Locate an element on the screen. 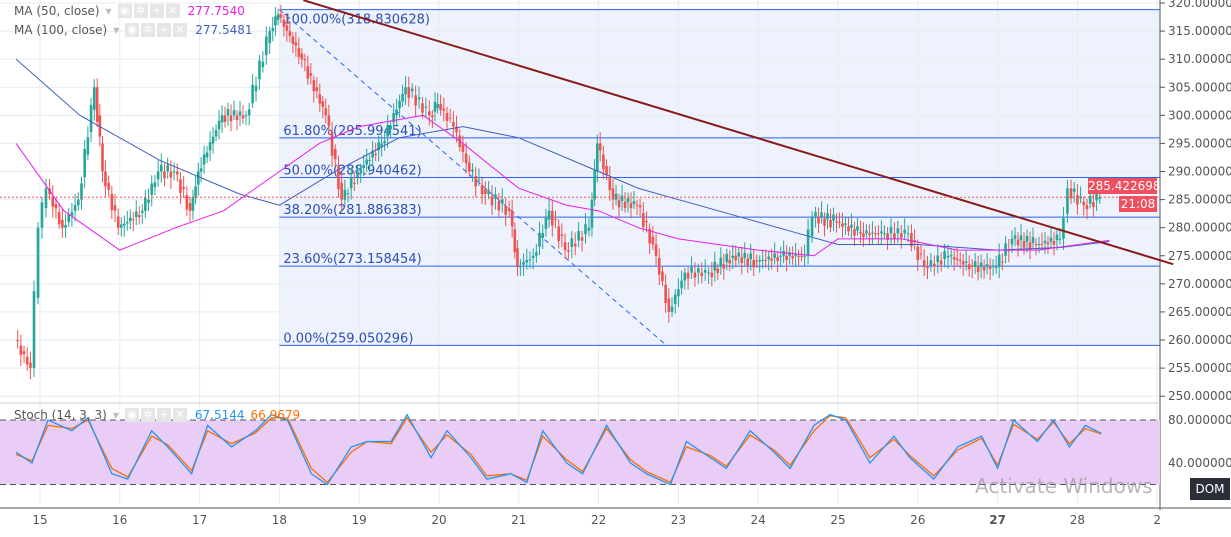 This screenshot has height=537, width=1231. legend-ma50: MA (50, close) ▾ ◉ ✲ + ✕ 277.7540 is located at coordinates (129, 10).